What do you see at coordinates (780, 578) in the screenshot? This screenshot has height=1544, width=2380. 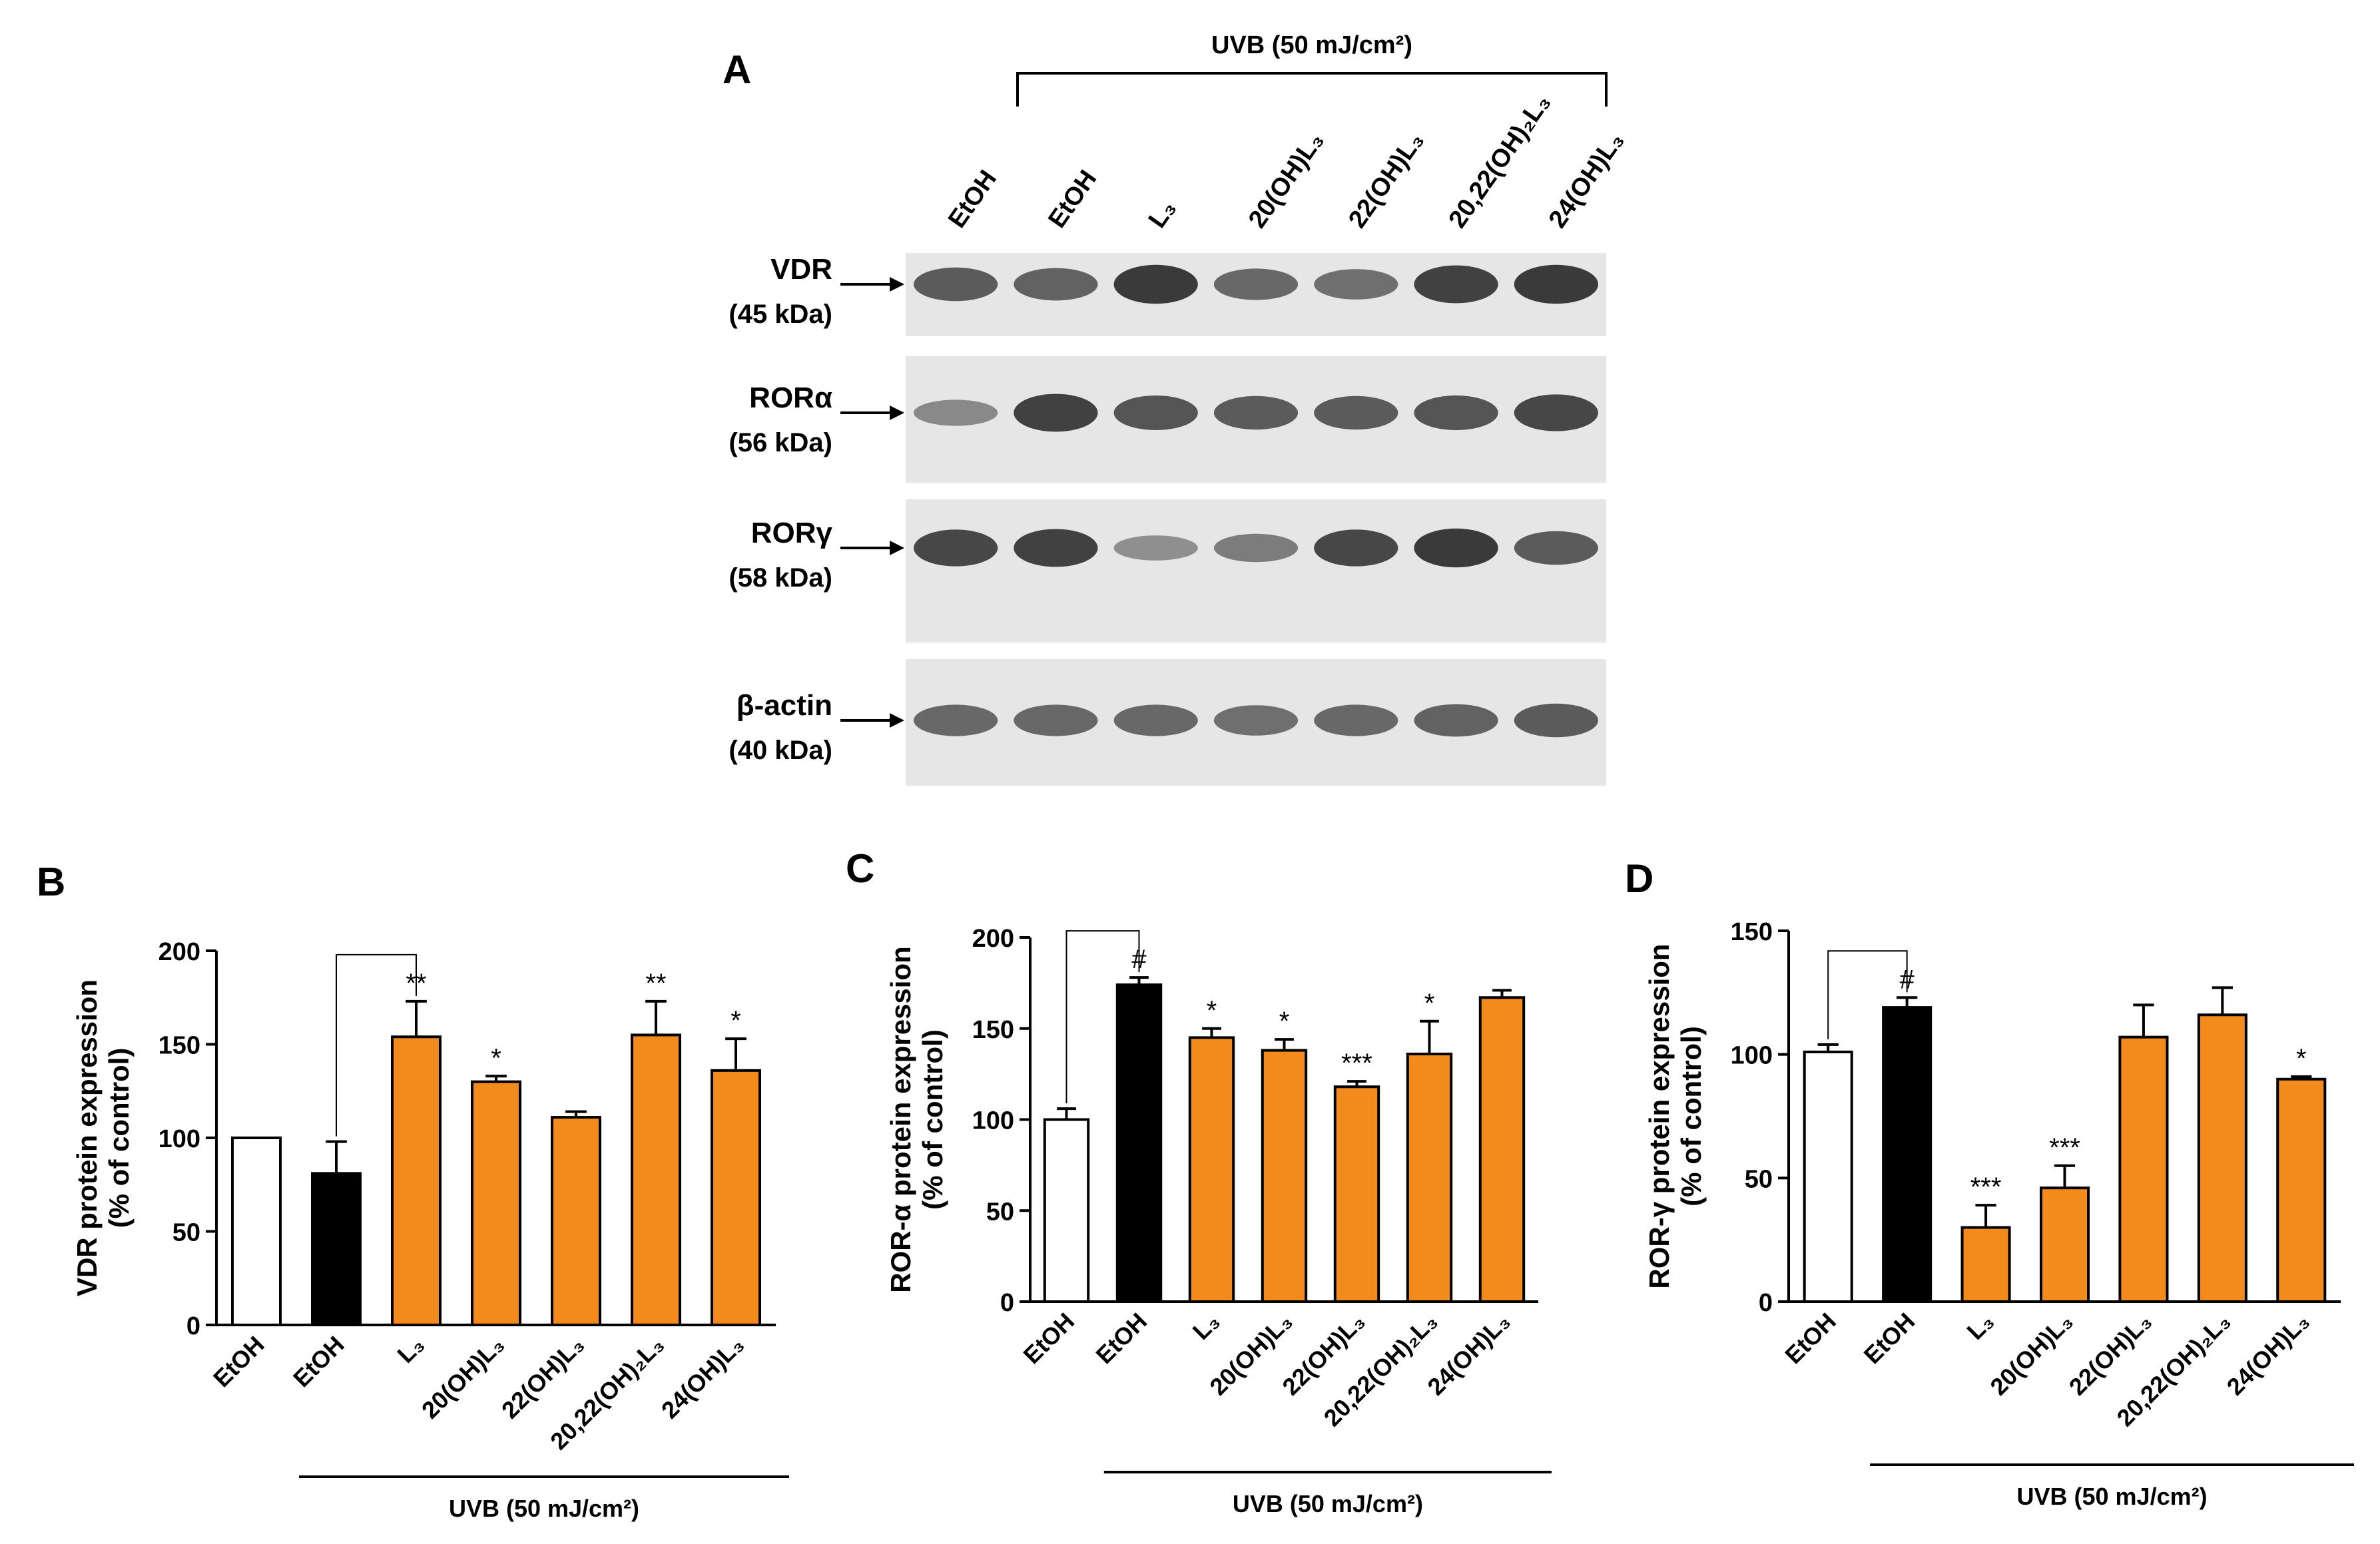 I see `blot-kda-label: (58 kDa)` at bounding box center [780, 578].